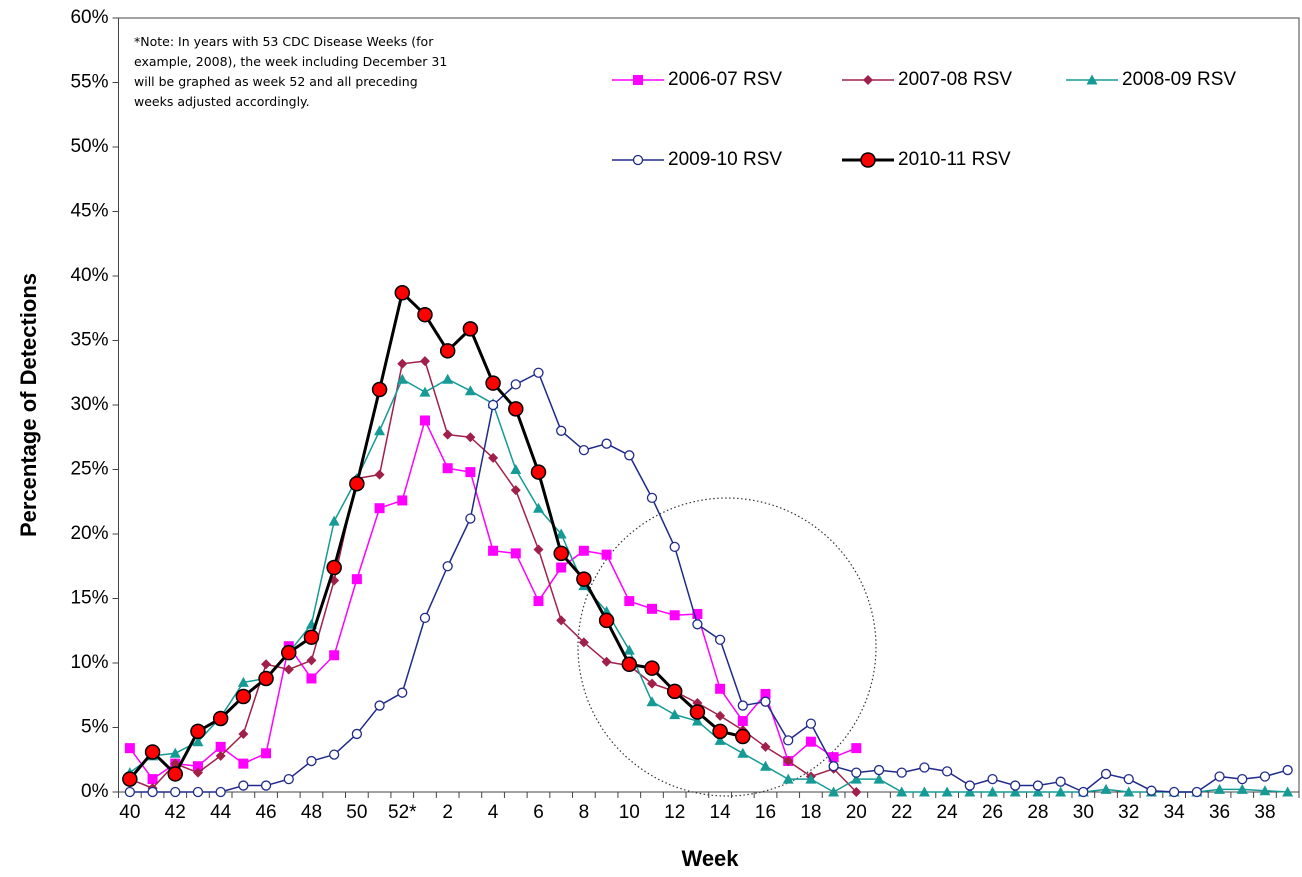  What do you see at coordinates (955, 79) in the screenshot?
I see `legend-label: 2007-08 RSV` at bounding box center [955, 79].